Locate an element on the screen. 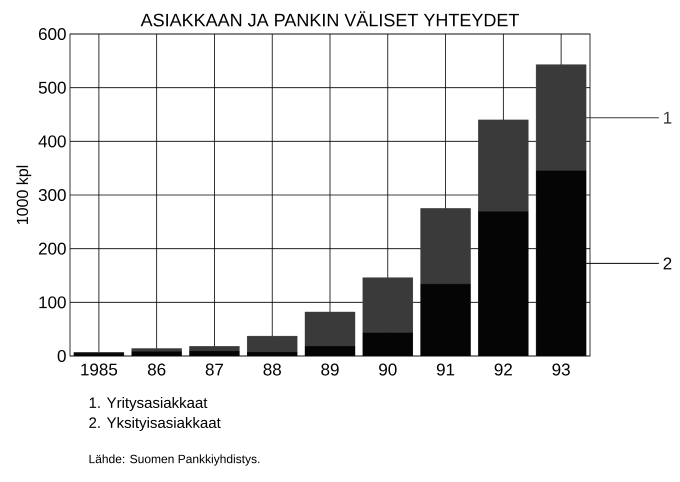  x-tick-label: 93 is located at coordinates (561, 370).